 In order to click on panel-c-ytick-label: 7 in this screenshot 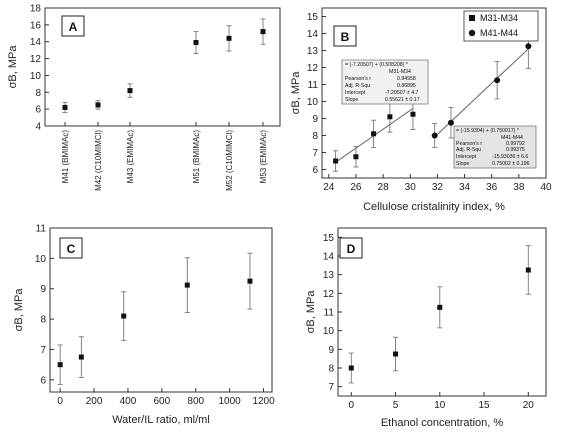, I will do `click(43, 350)`.